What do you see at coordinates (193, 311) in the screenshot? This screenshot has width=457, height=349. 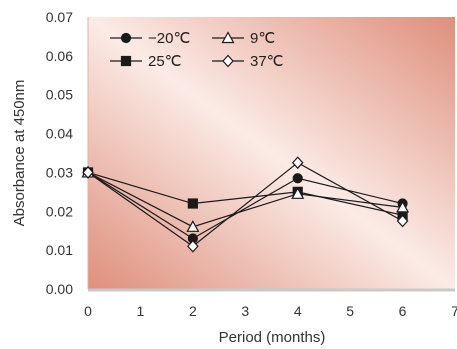 I see `x-tick-label: 2` at bounding box center [193, 311].